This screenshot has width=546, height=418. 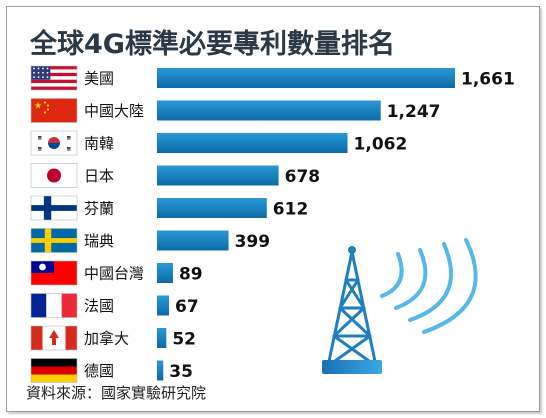 I want to click on category-label: 南韓, so click(x=99, y=144).